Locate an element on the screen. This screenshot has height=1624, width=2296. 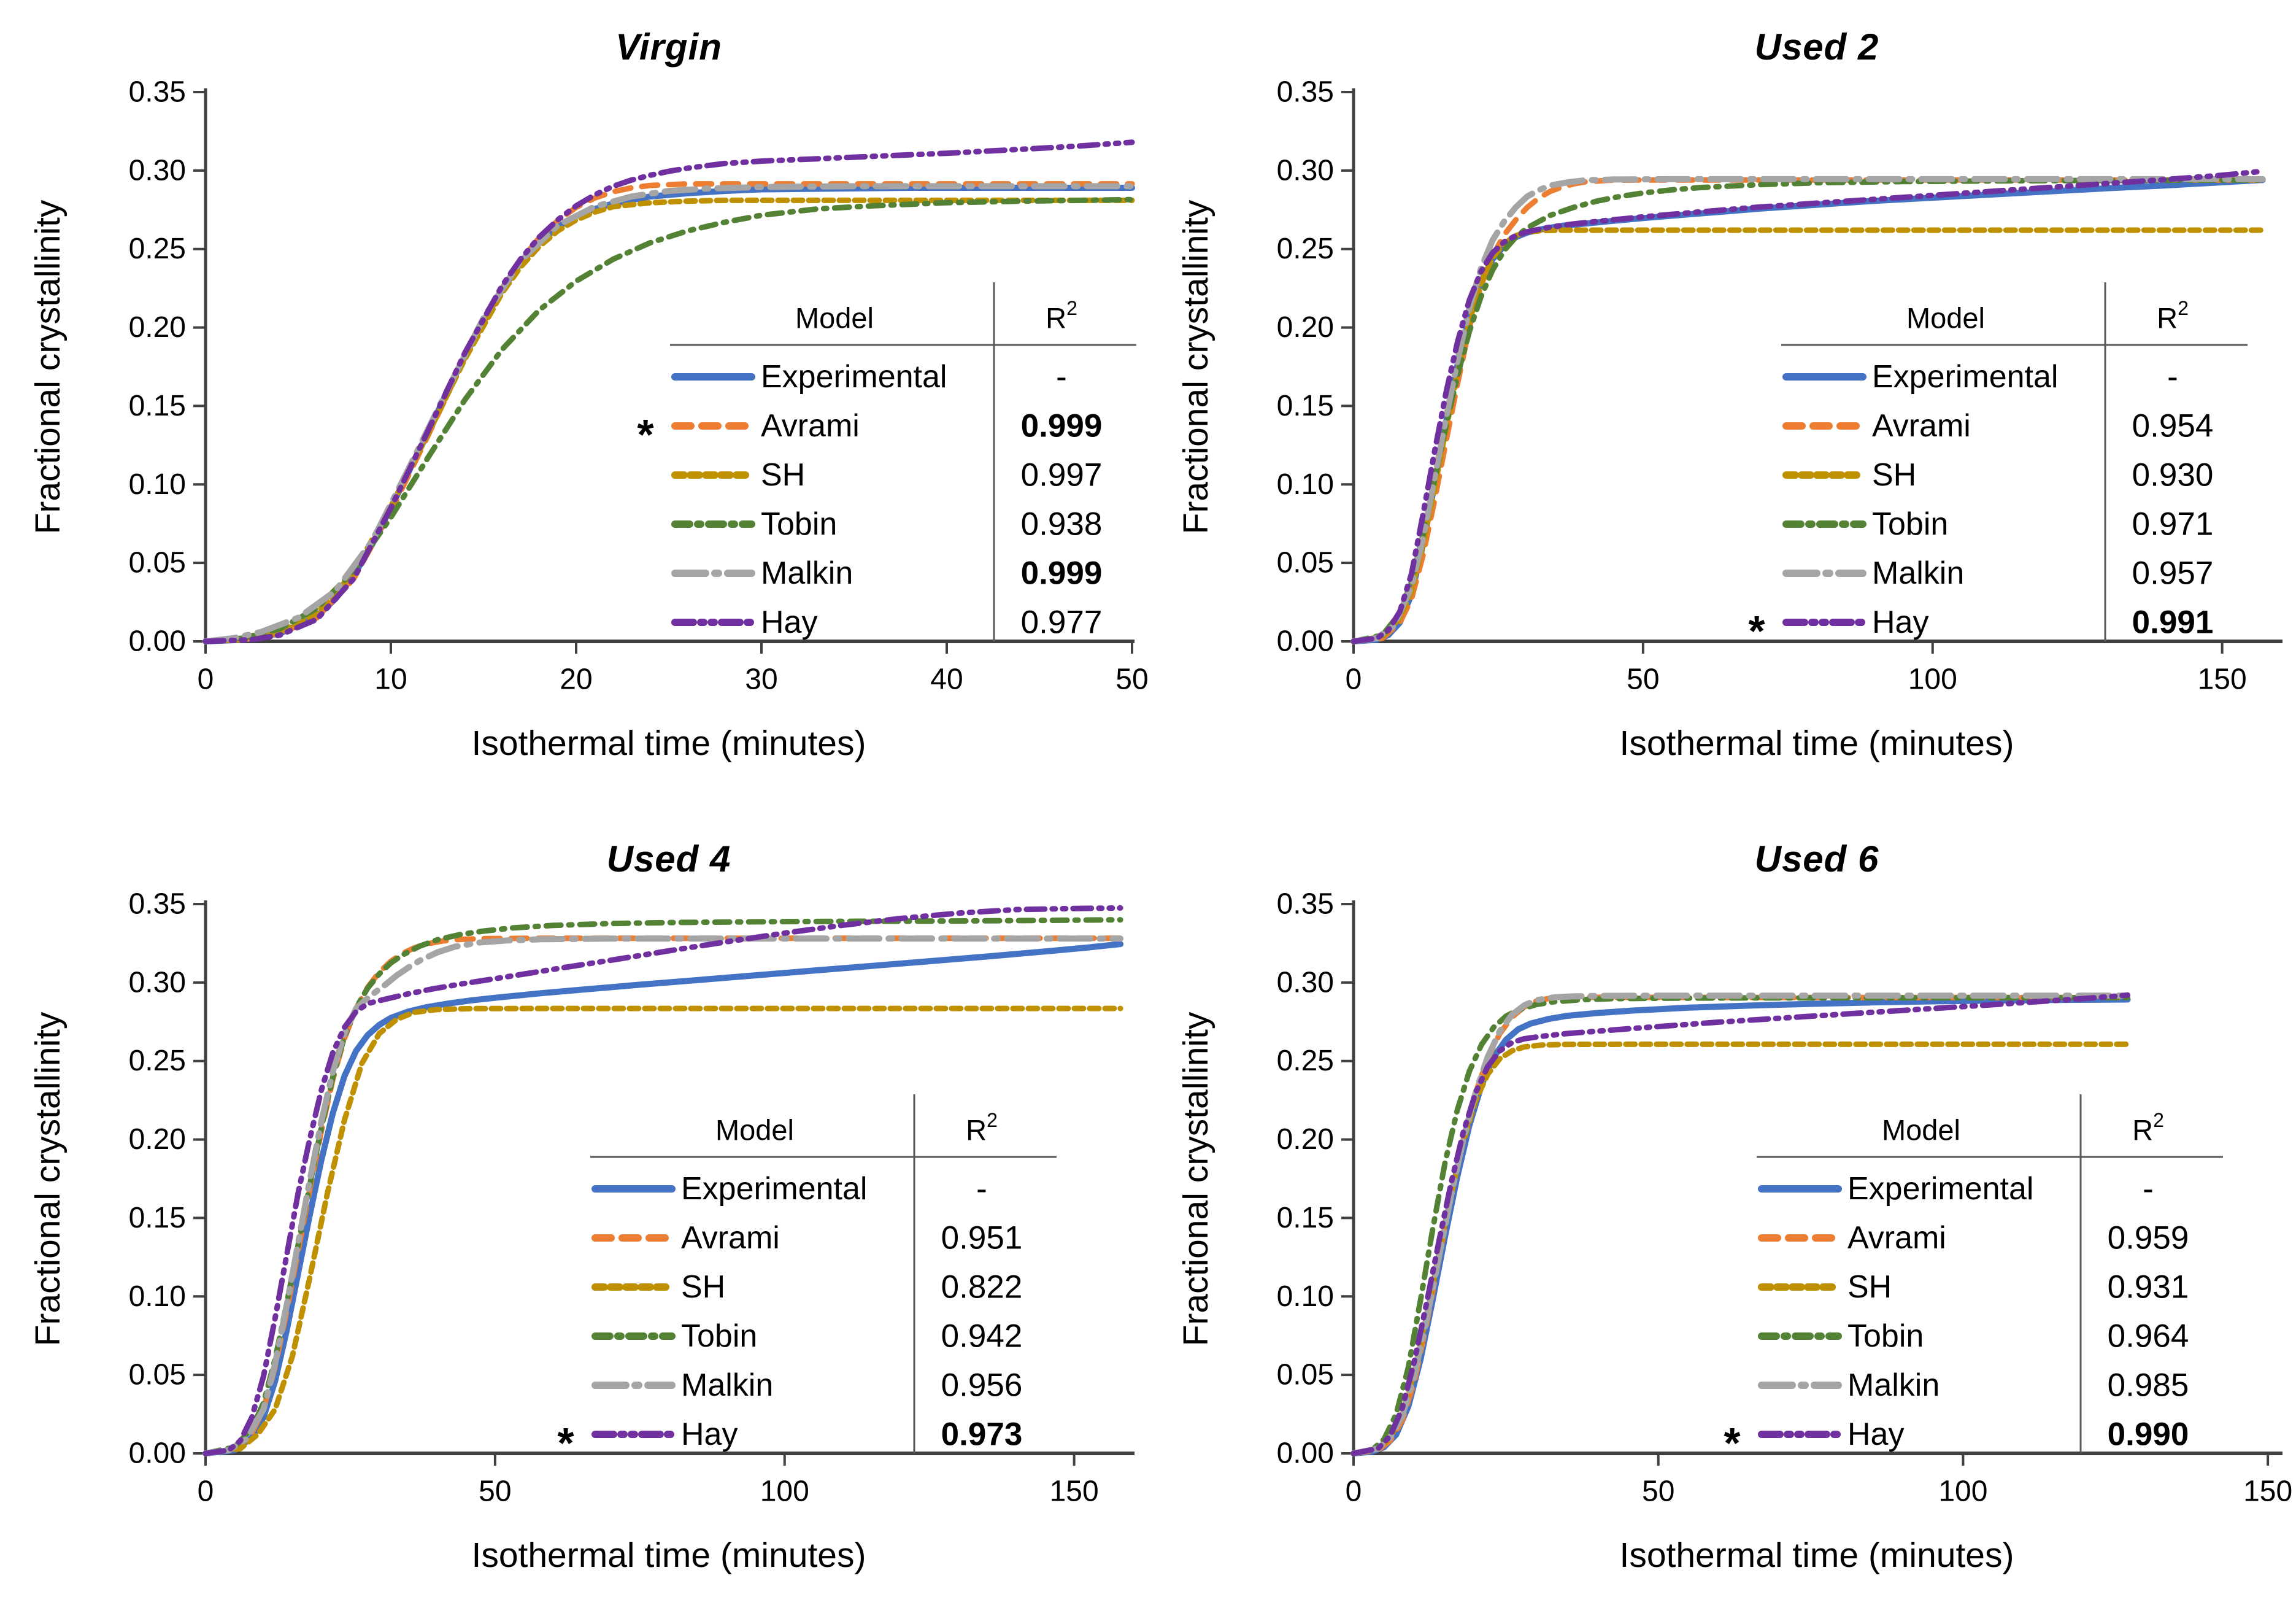
series-avrami is located at coordinates (1808, 410).